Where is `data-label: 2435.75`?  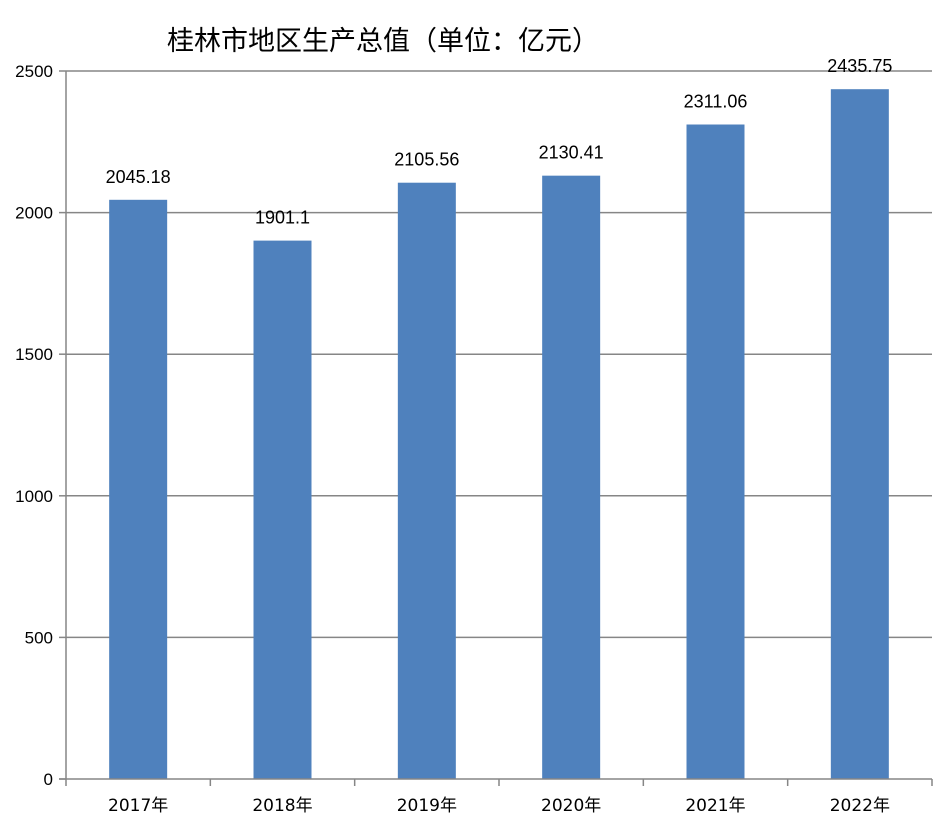 data-label: 2435.75 is located at coordinates (859, 66).